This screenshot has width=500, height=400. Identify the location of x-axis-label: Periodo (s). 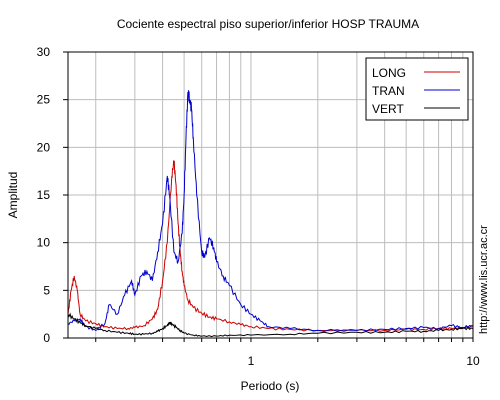
(270, 386).